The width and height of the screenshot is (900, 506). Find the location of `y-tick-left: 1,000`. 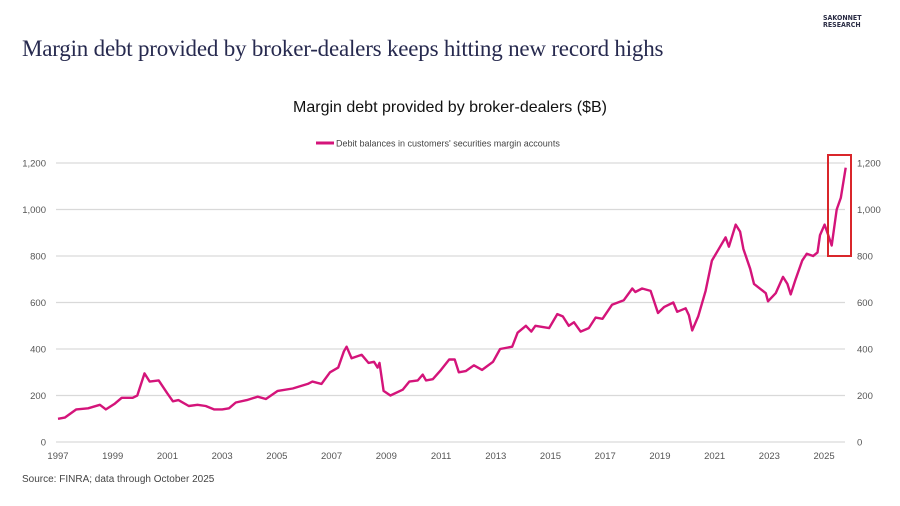

y-tick-left: 1,000 is located at coordinates (34, 210).